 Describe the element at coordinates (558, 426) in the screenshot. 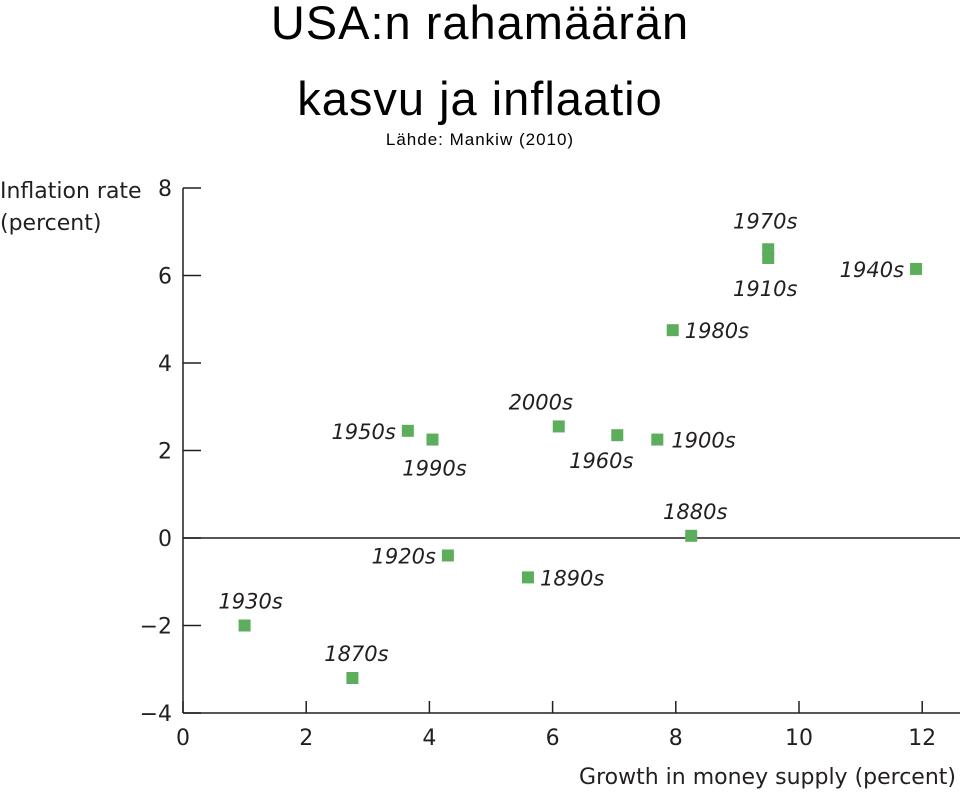

I see `data-point-2000s` at that location.